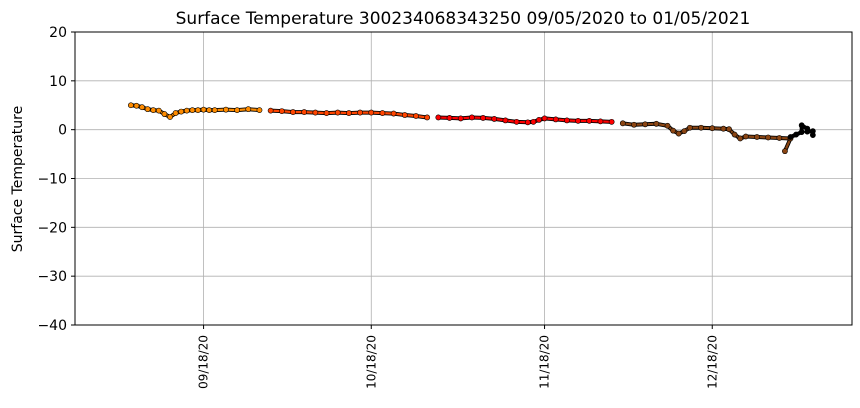 Image resolution: width=860 pixels, height=408 pixels. What do you see at coordinates (18, 179) in the screenshot?
I see `y-axis-label: Surface Temperature` at bounding box center [18, 179].